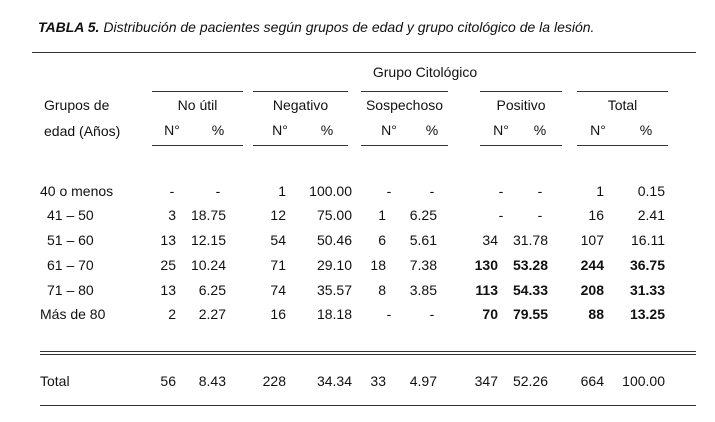 The width and height of the screenshot is (715, 422). What do you see at coordinates (486, 381) in the screenshot?
I see `total-cell: 347` at bounding box center [486, 381].